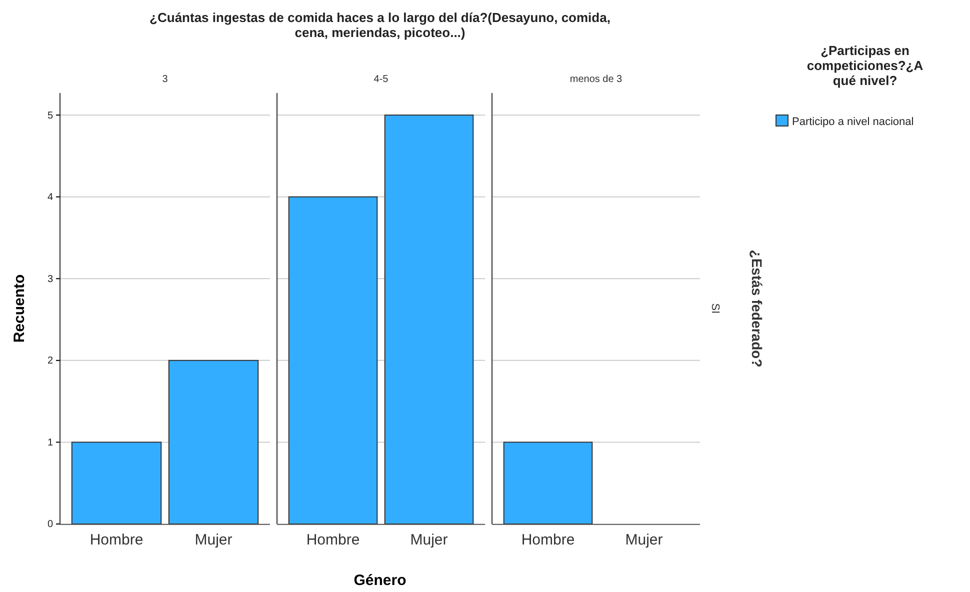 The width and height of the screenshot is (970, 592). What do you see at coordinates (380, 580) in the screenshot?
I see `x-axis-title: Género` at bounding box center [380, 580].